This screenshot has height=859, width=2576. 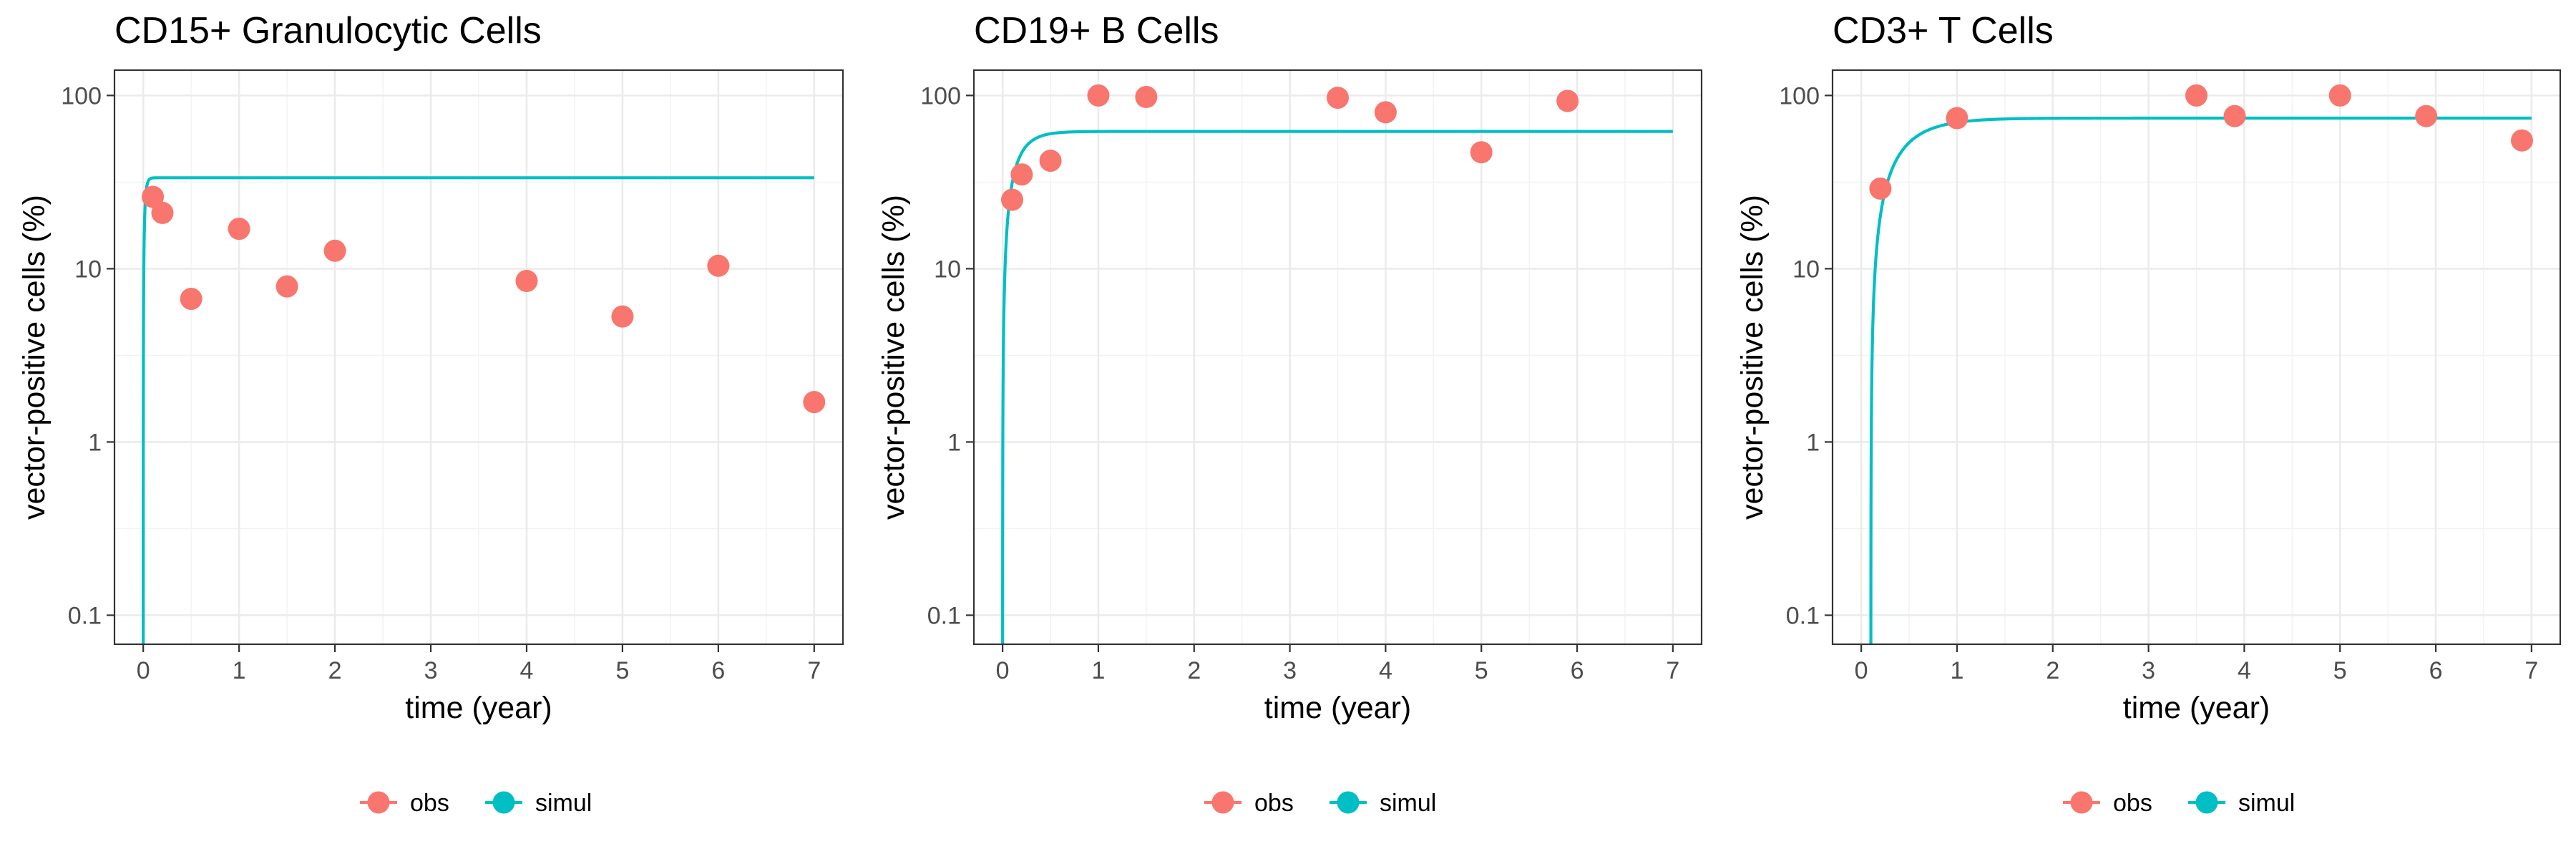 I want to click on chart-title: CD15+ Granulocytic Cells, so click(x=328, y=31).